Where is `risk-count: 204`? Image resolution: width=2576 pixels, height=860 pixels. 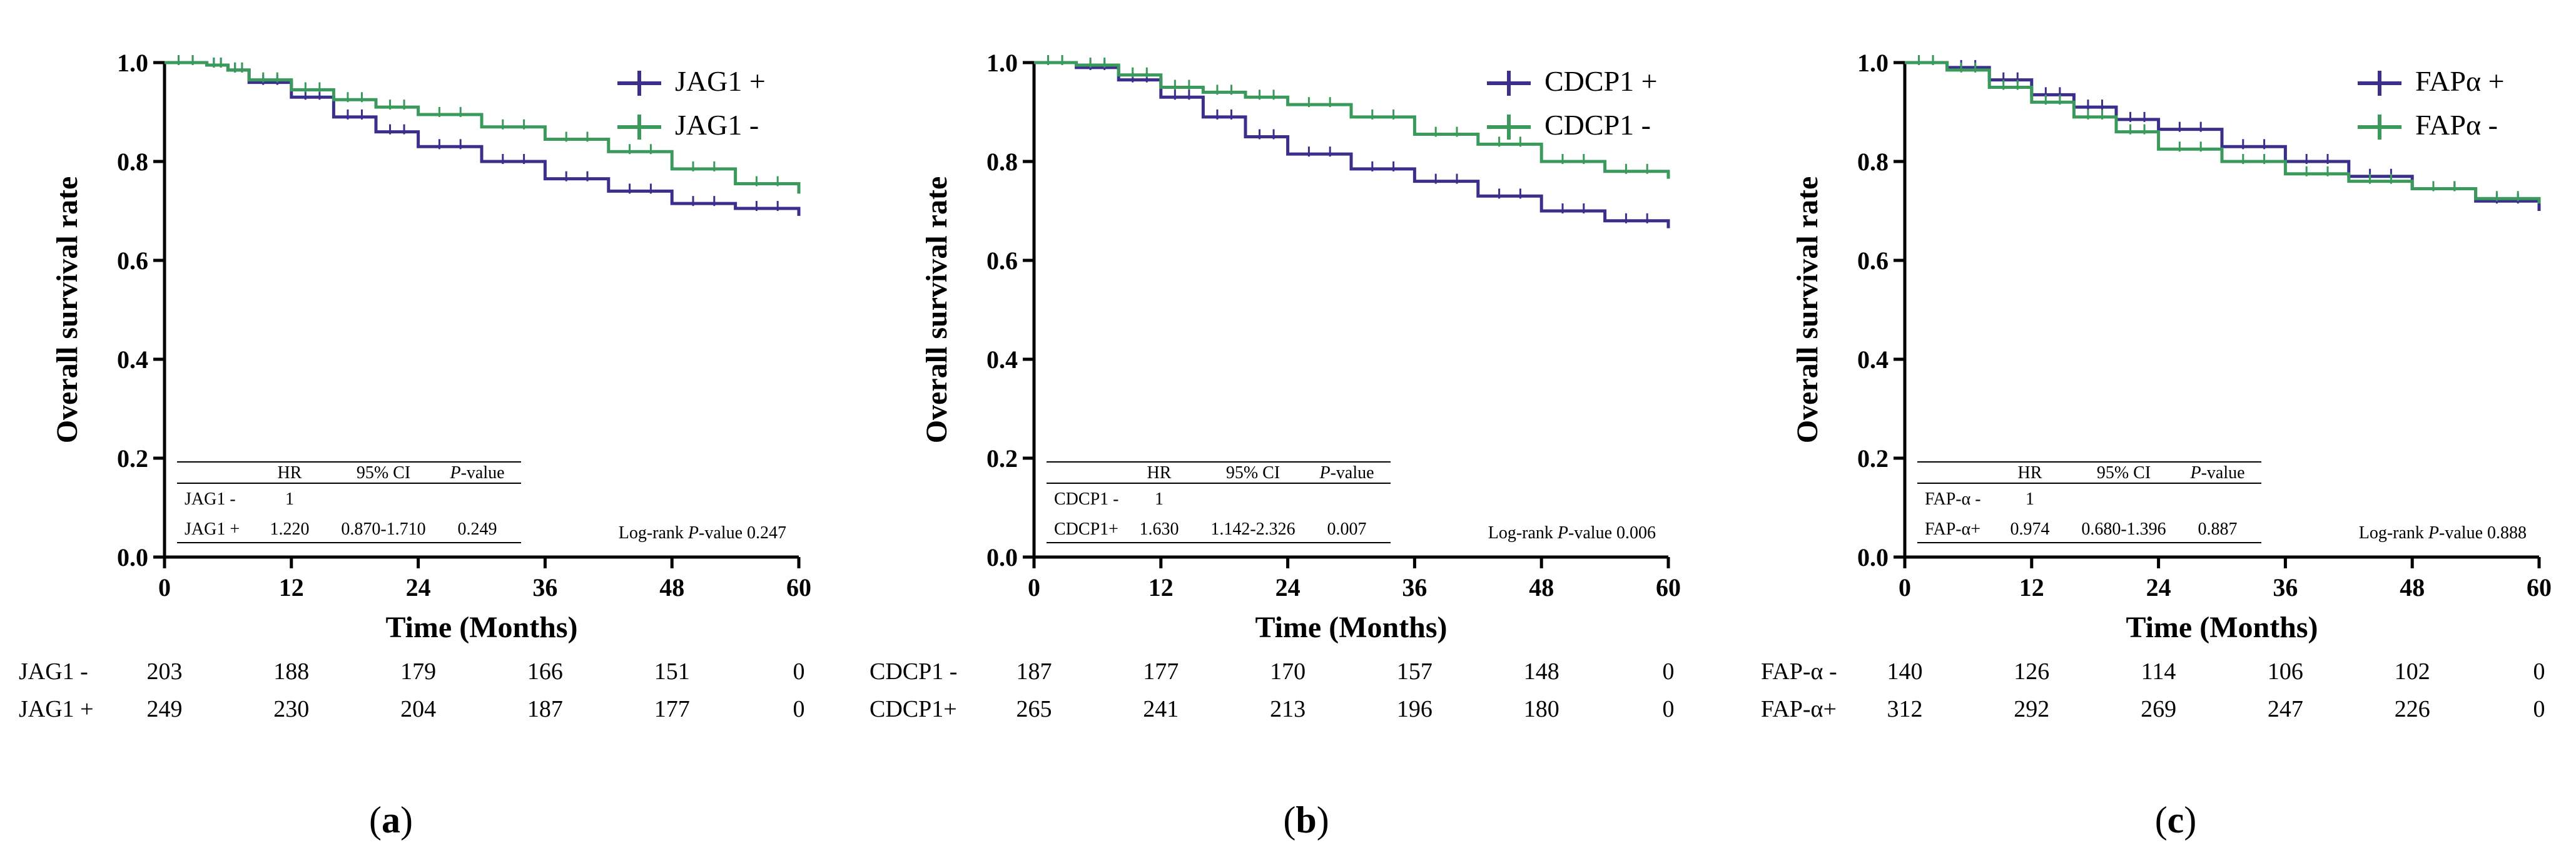
risk-count: 204 is located at coordinates (418, 709).